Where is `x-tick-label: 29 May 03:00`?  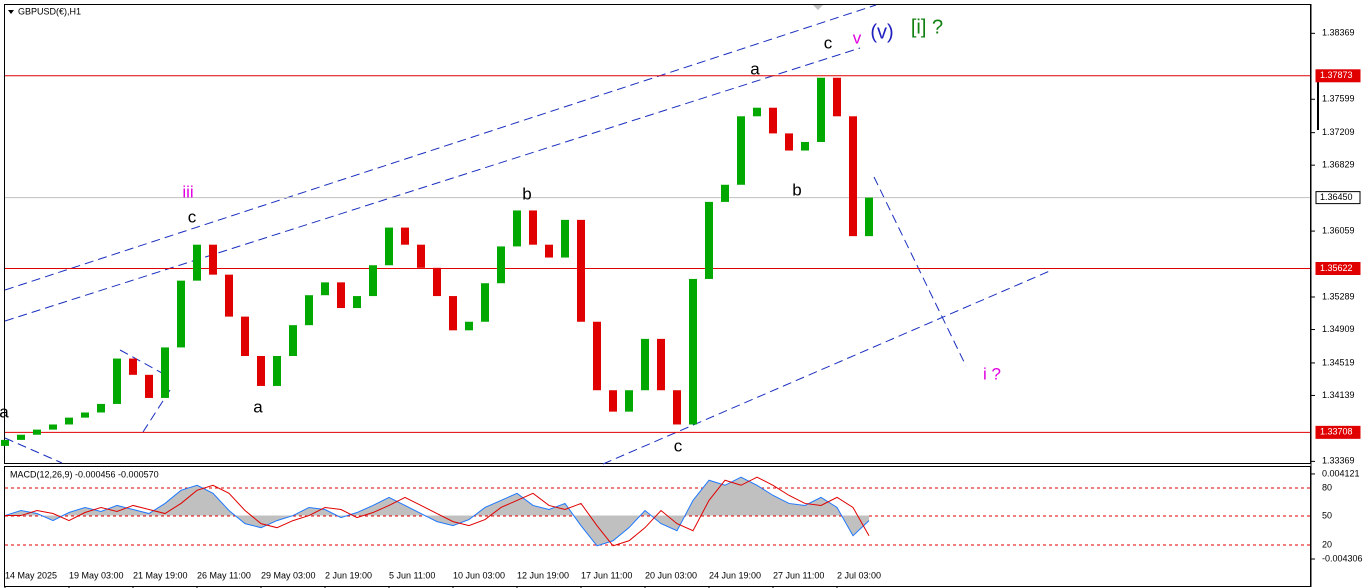
x-tick-label: 29 May 03:00 is located at coordinates (288, 575).